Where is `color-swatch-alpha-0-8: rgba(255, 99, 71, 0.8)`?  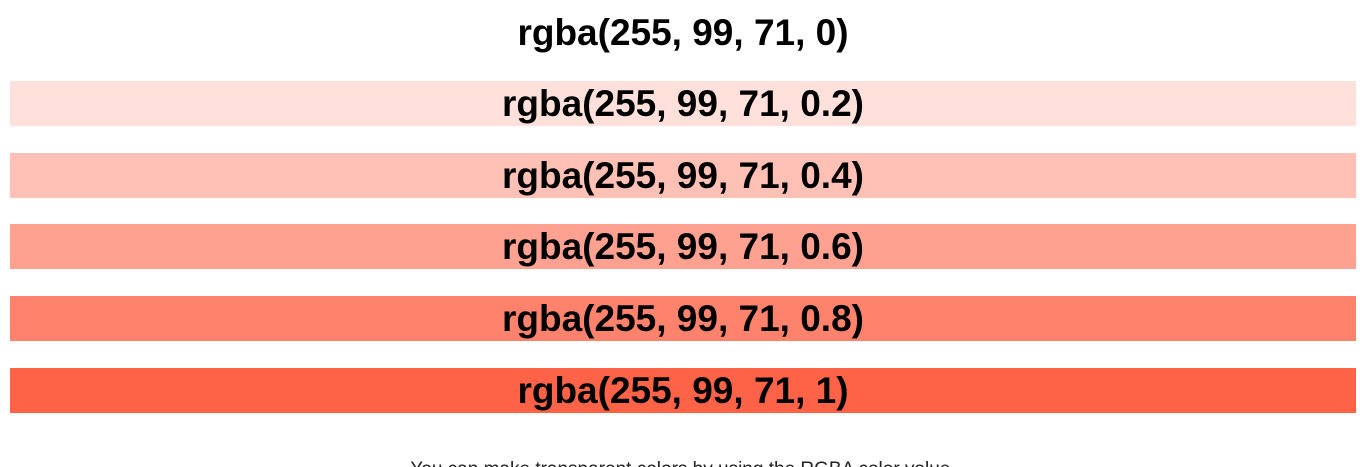 color-swatch-alpha-0-8: rgba(255, 99, 71, 0.8) is located at coordinates (683, 318).